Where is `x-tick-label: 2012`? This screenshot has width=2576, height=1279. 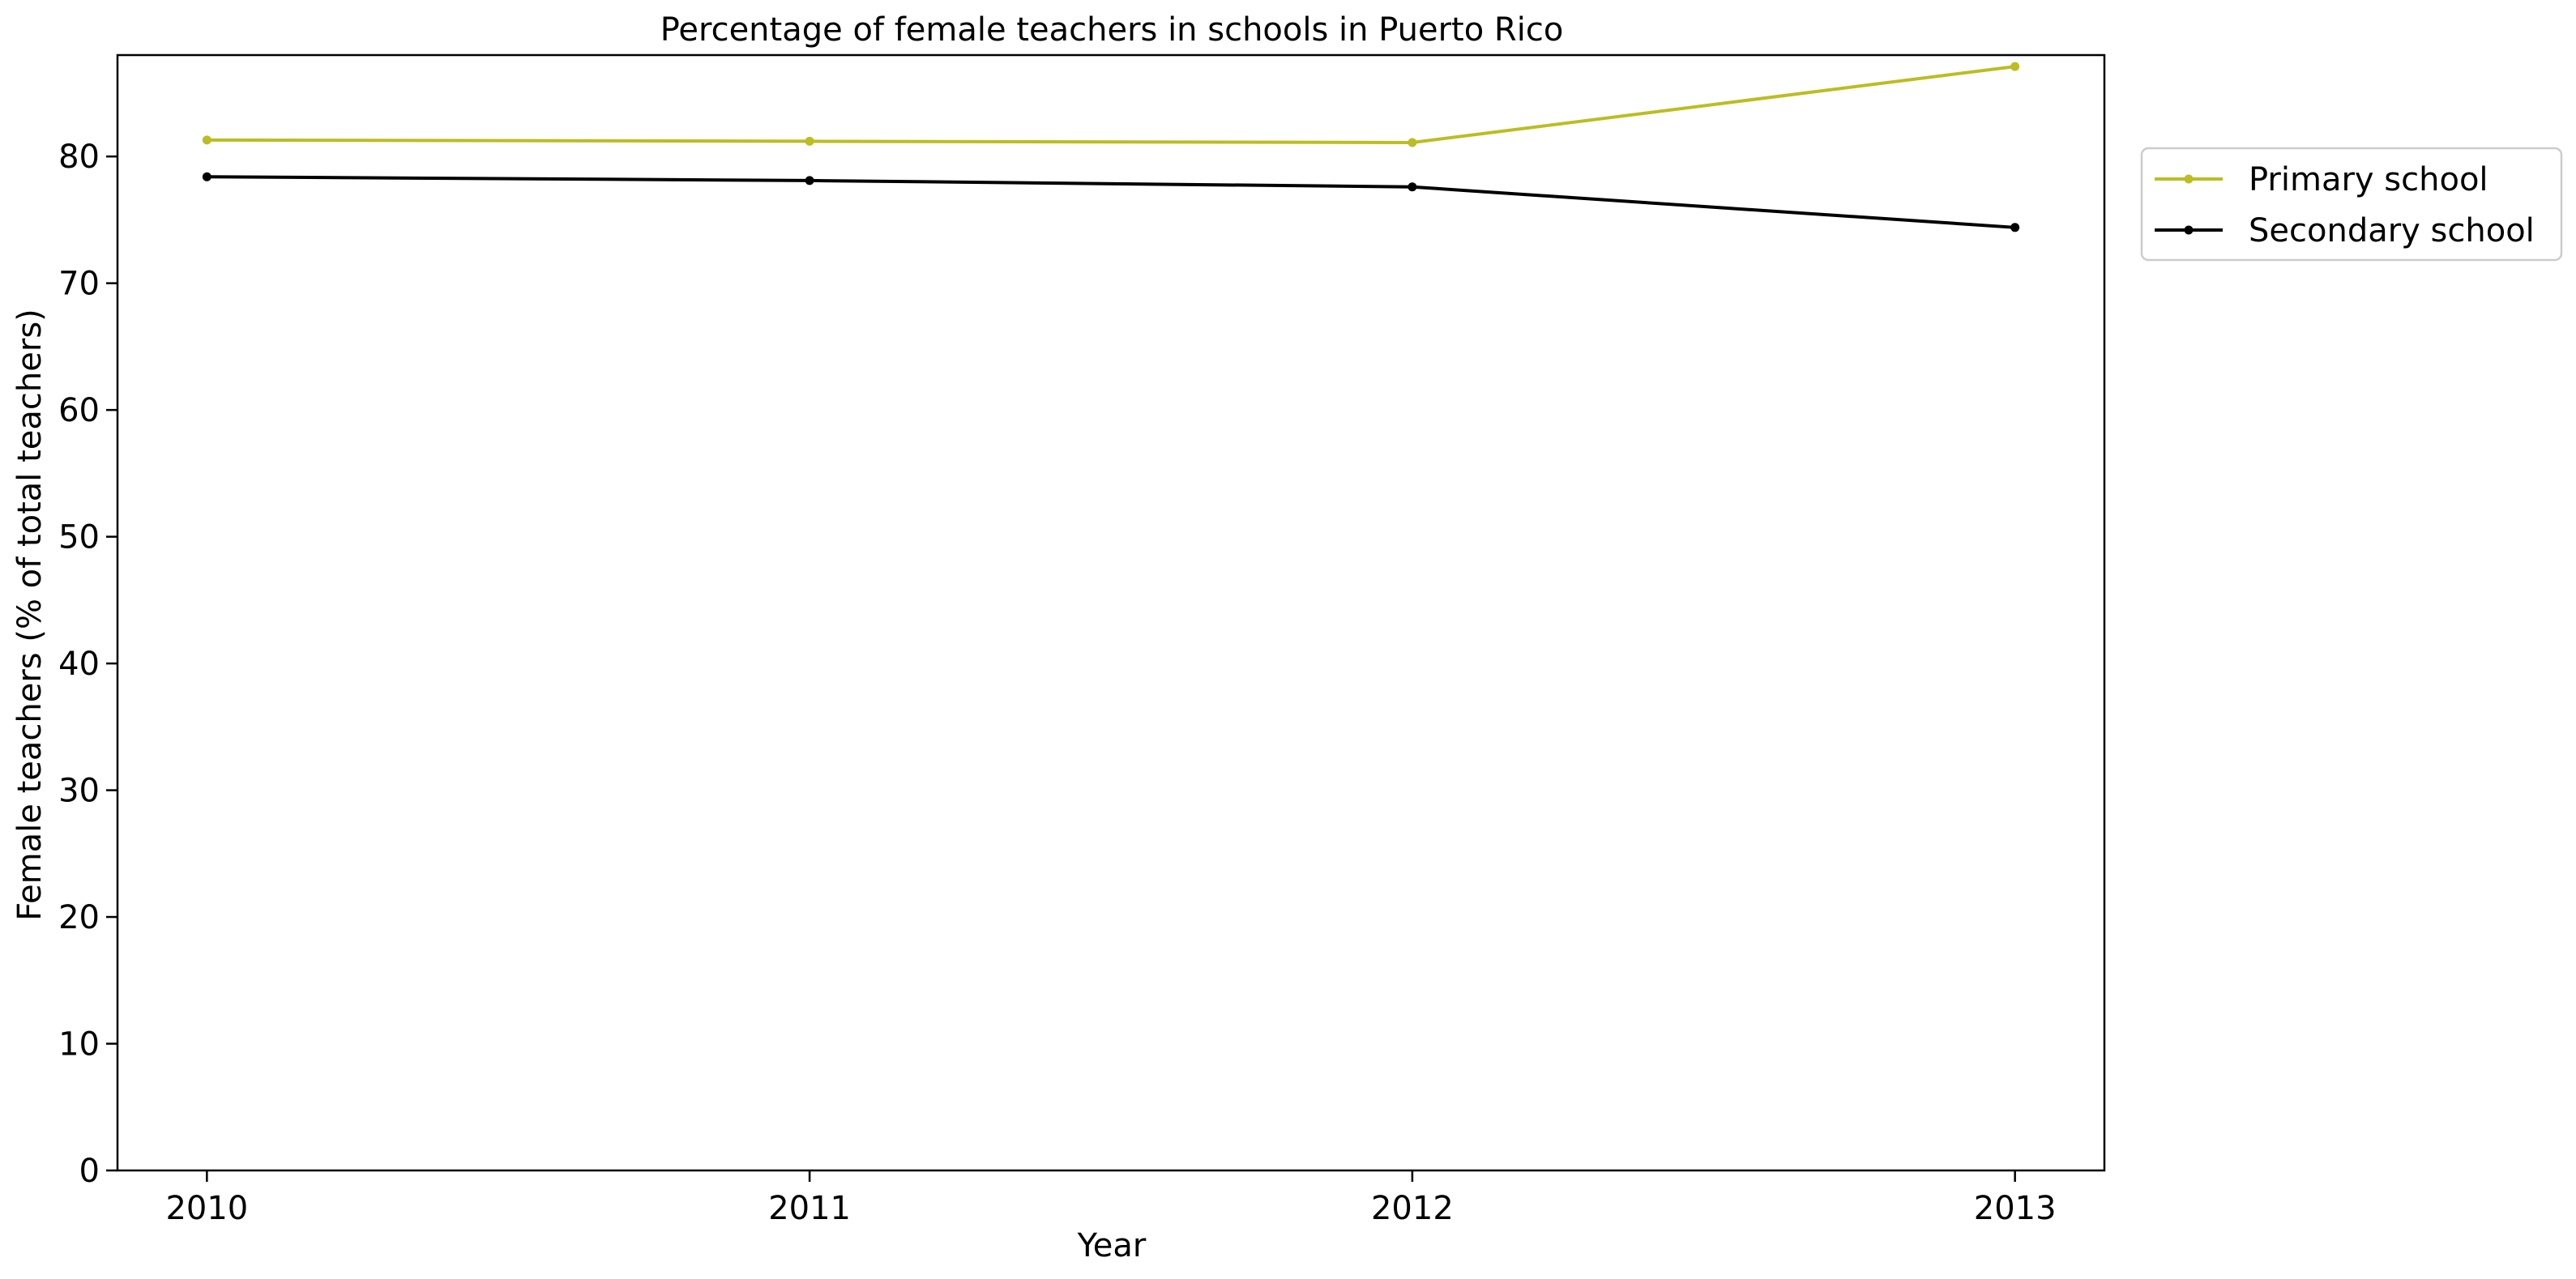 x-tick-label: 2012 is located at coordinates (1412, 1208).